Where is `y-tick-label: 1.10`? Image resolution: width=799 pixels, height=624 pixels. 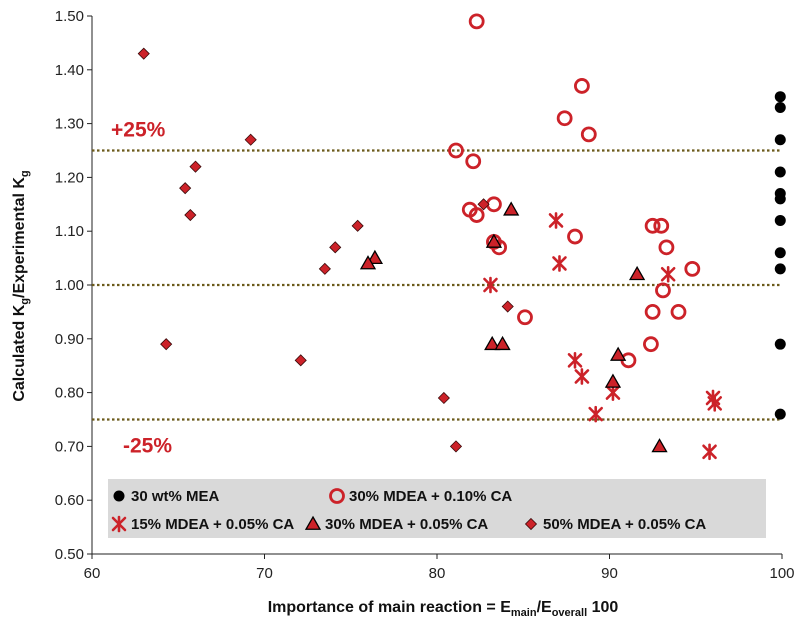
y-tick-label: 1.10 is located at coordinates (69, 231).